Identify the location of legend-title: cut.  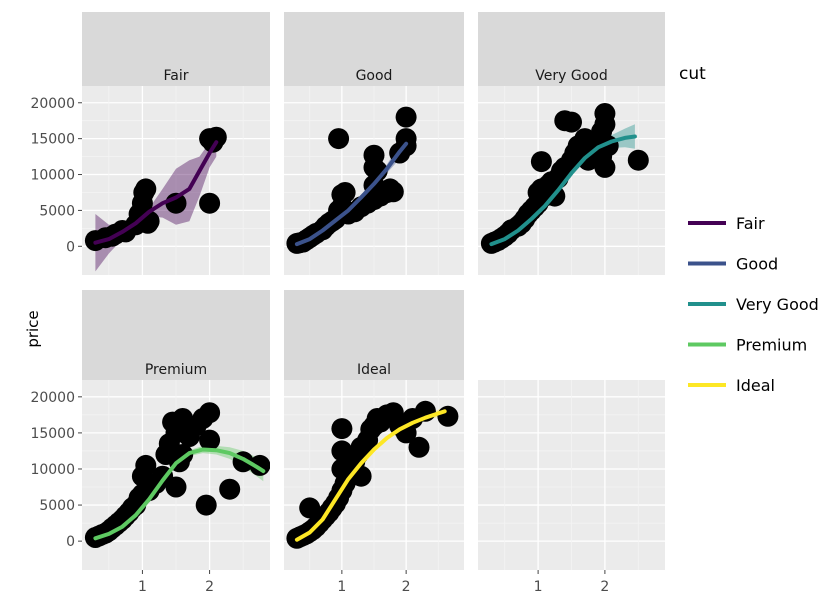
(692, 74).